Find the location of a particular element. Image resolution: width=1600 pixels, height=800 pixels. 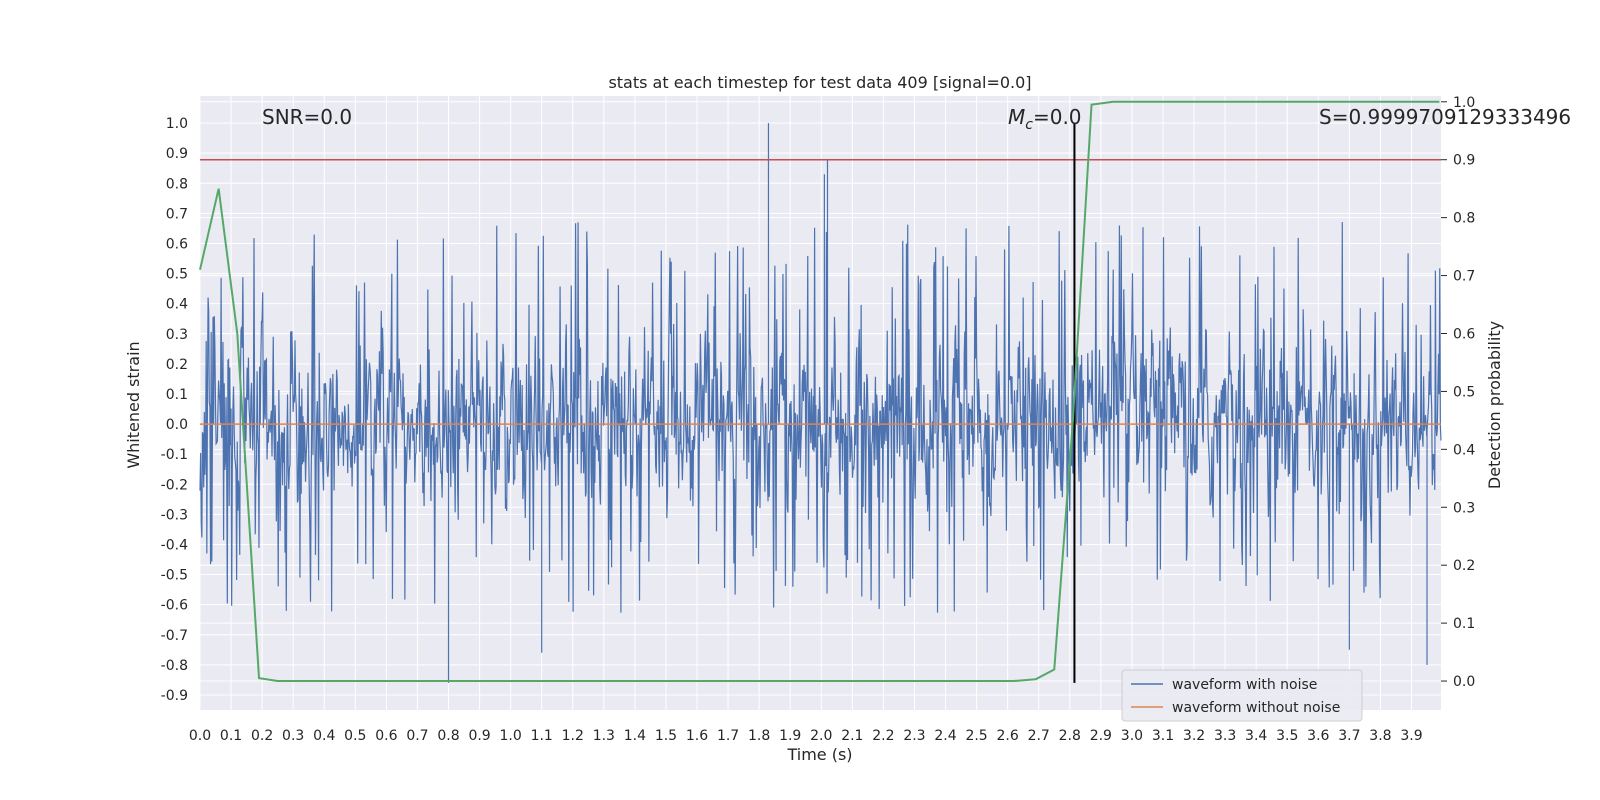

x-tick-label-1: 0.1 is located at coordinates (231, 736).